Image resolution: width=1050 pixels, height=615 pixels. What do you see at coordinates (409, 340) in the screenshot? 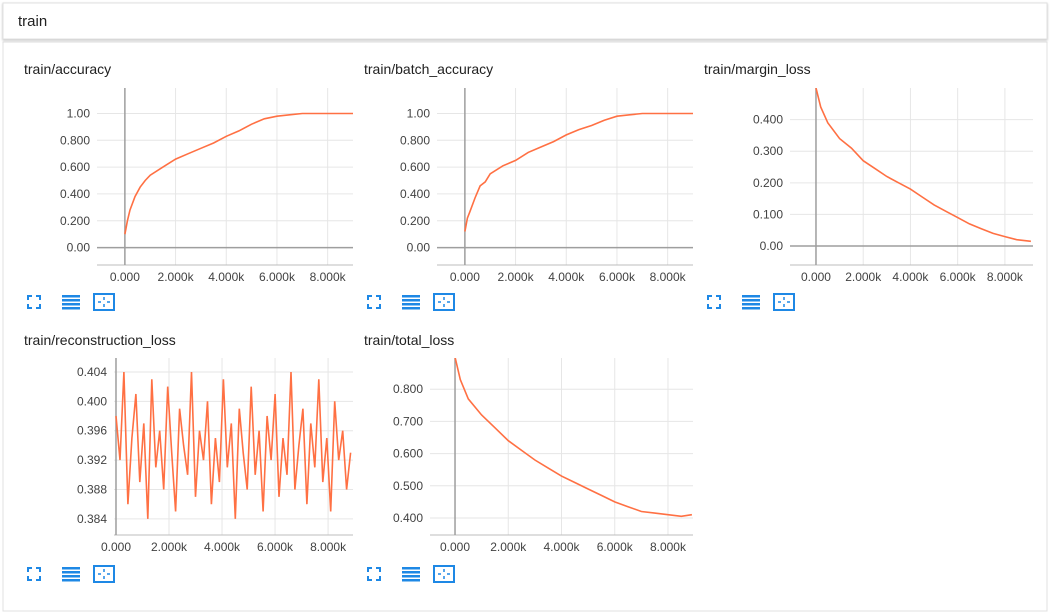
I see `chart-title: train/total_loss` at bounding box center [409, 340].